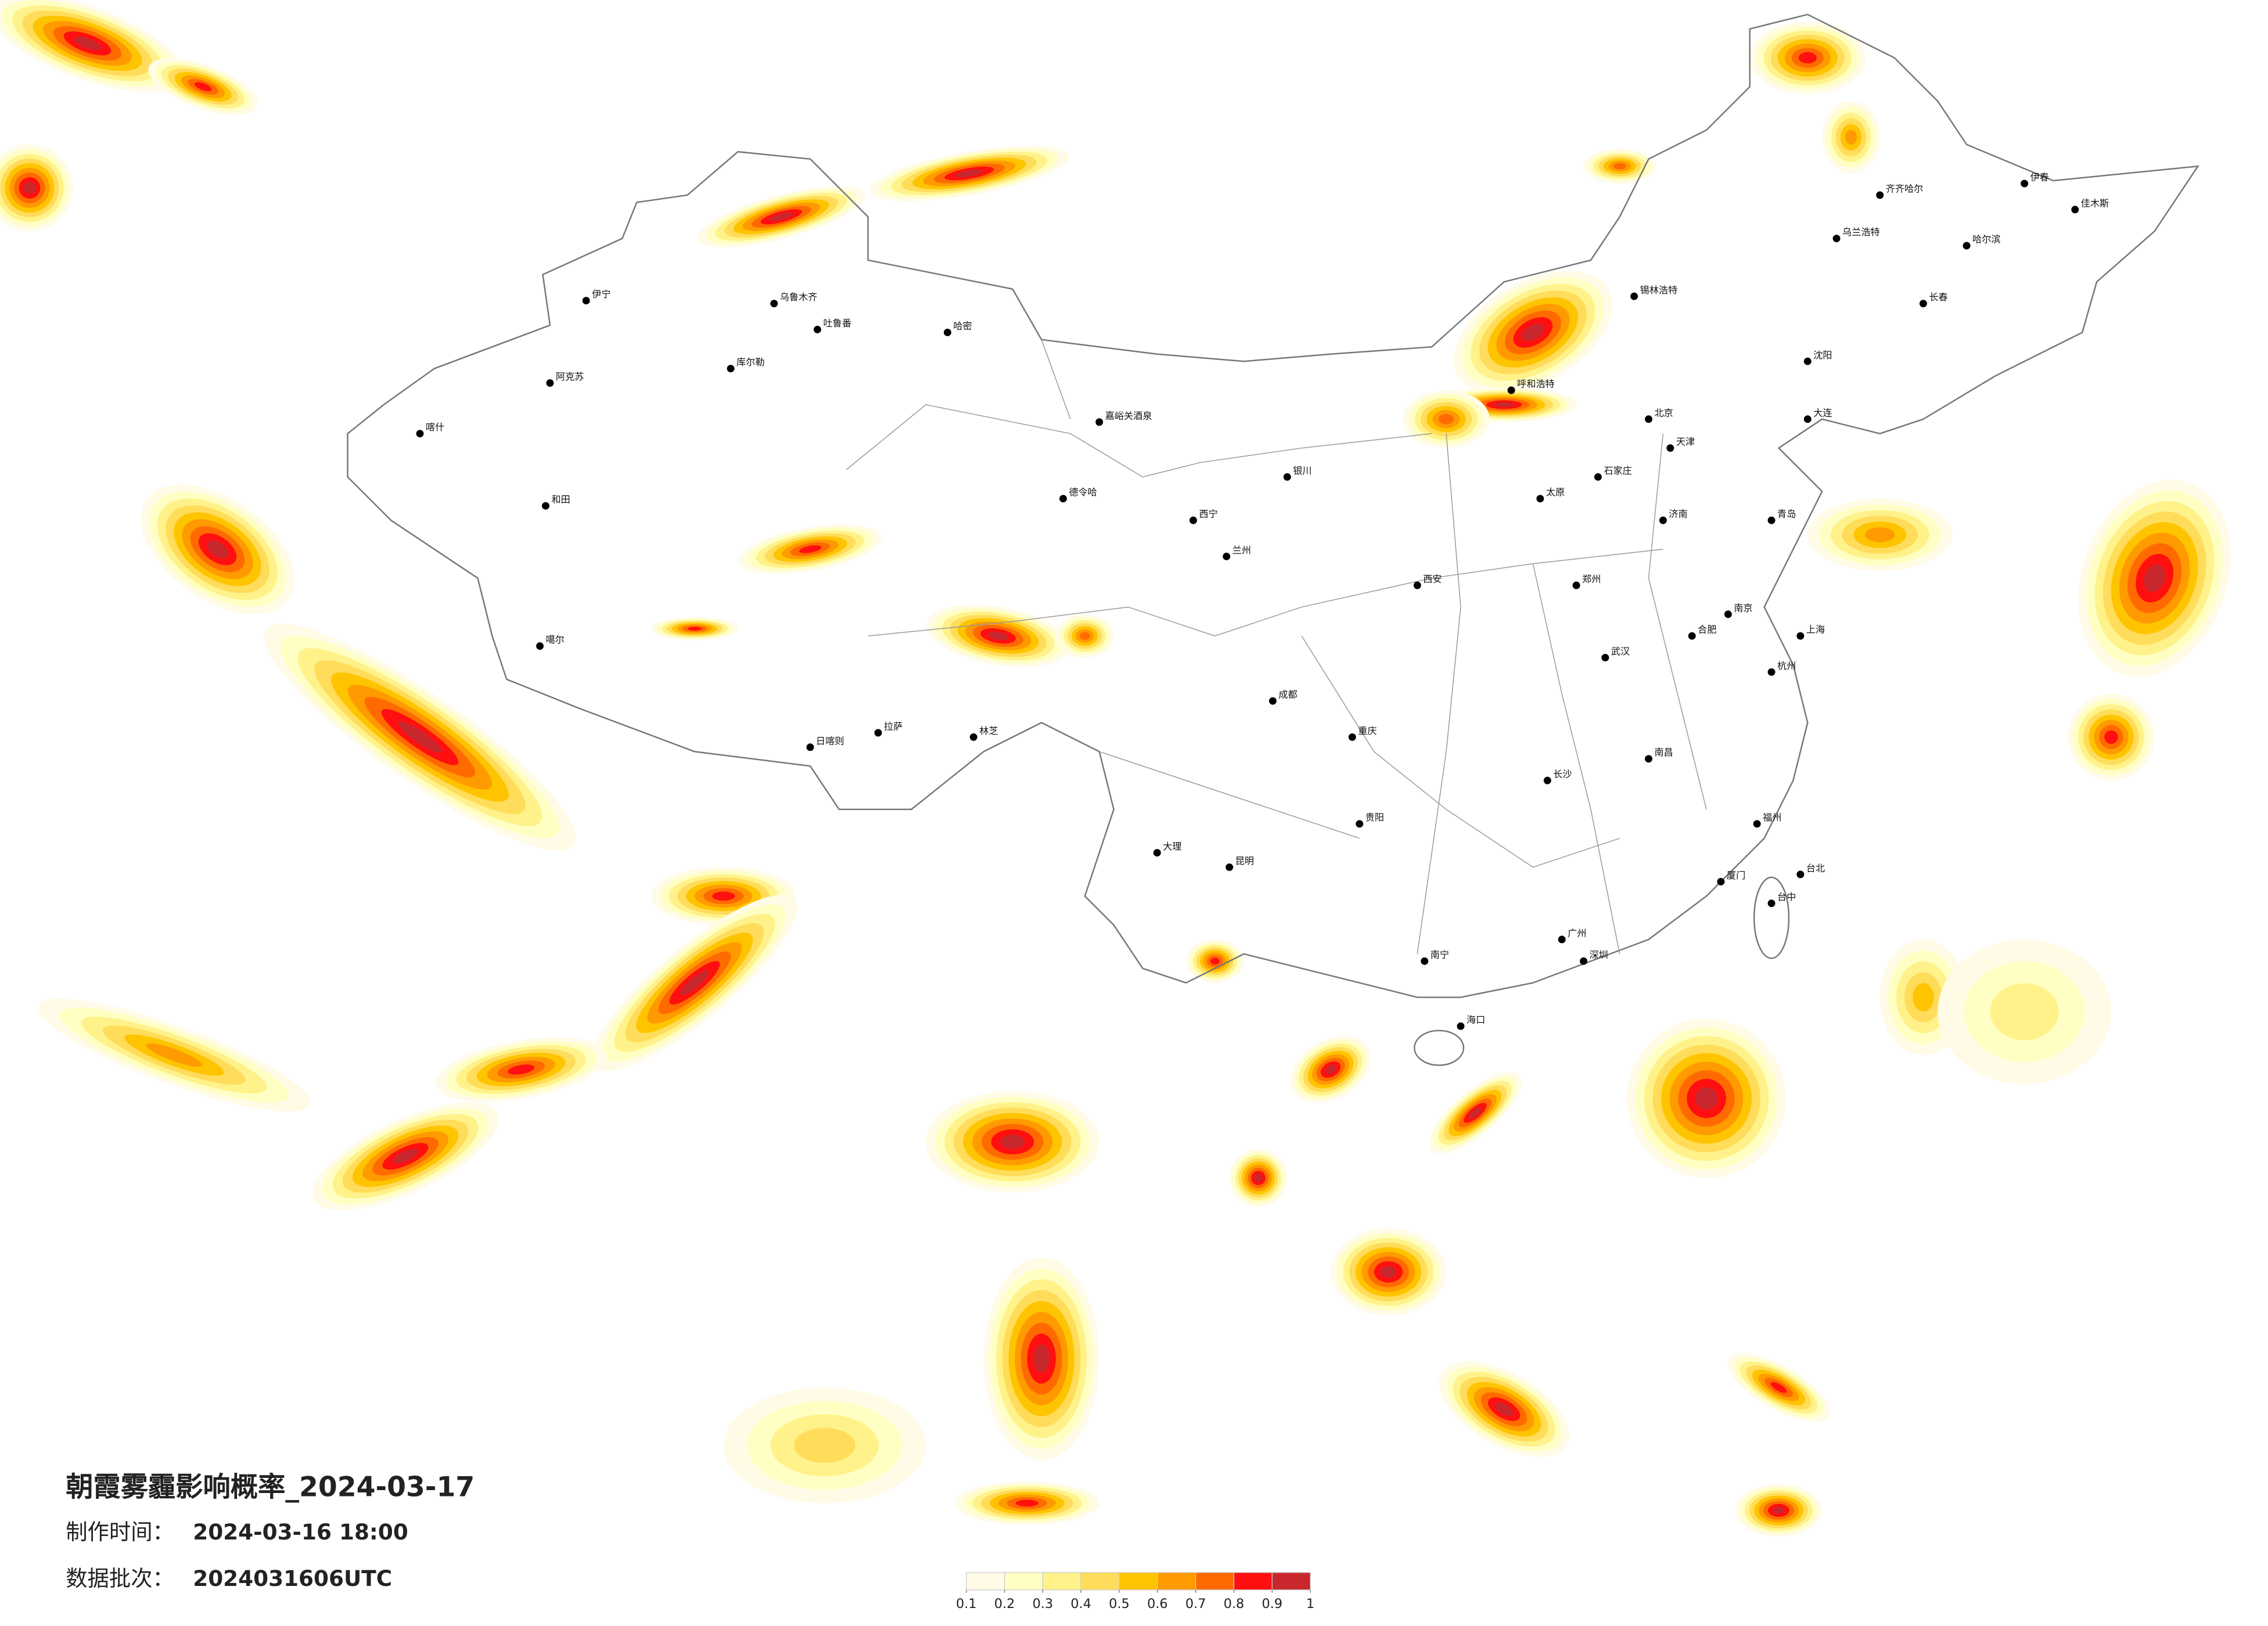 The height and width of the screenshot is (1626, 2268). I want to click on city-label: 海口, so click(1476, 1020).